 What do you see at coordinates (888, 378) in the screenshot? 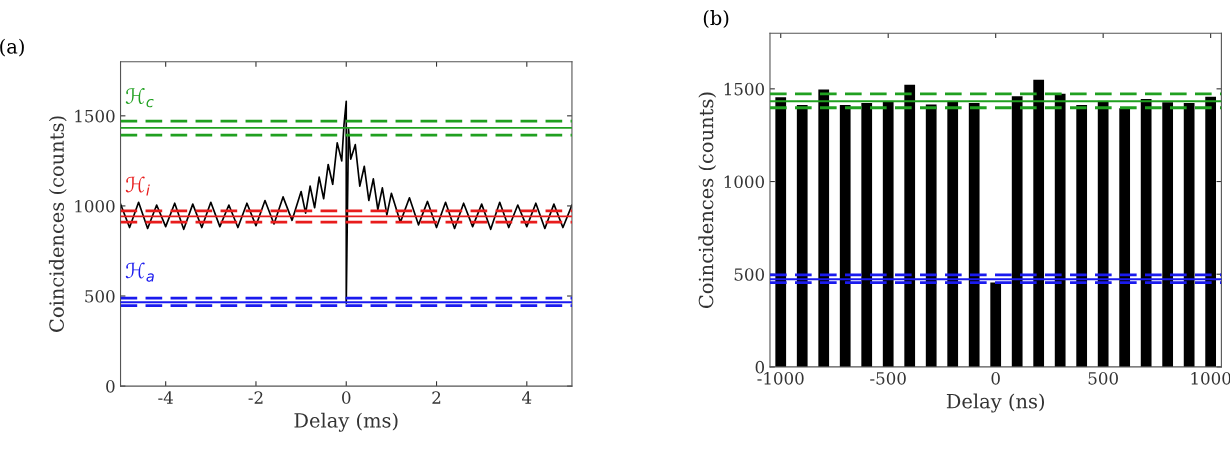
I see `x-tick-label: -500` at bounding box center [888, 378].